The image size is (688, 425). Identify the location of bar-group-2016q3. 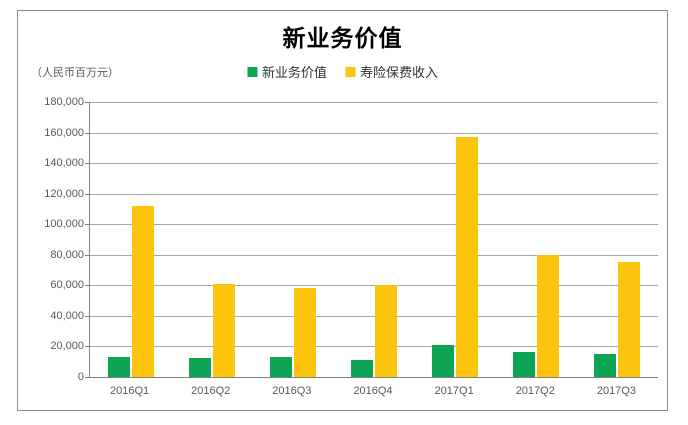
(292, 239).